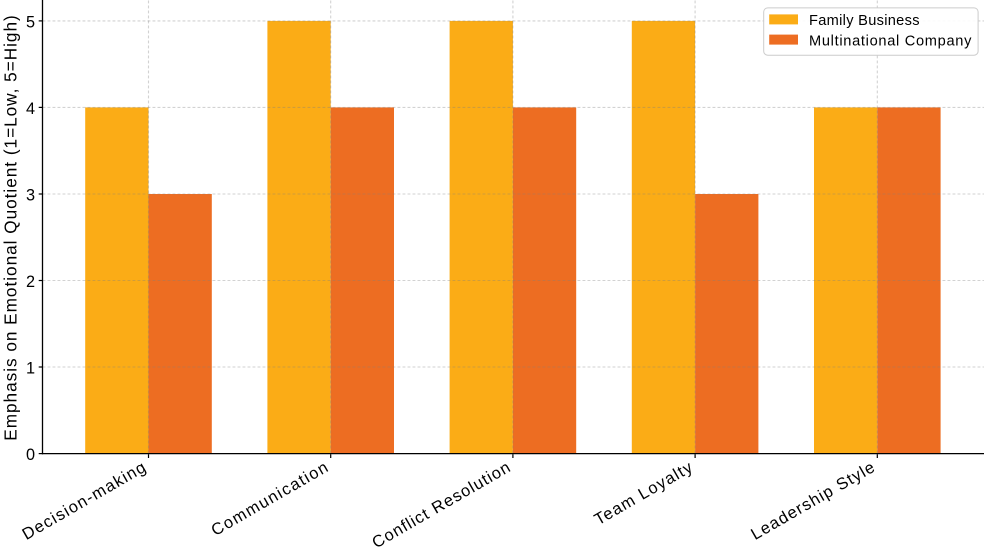  I want to click on svg-text: 3, so click(30, 196).